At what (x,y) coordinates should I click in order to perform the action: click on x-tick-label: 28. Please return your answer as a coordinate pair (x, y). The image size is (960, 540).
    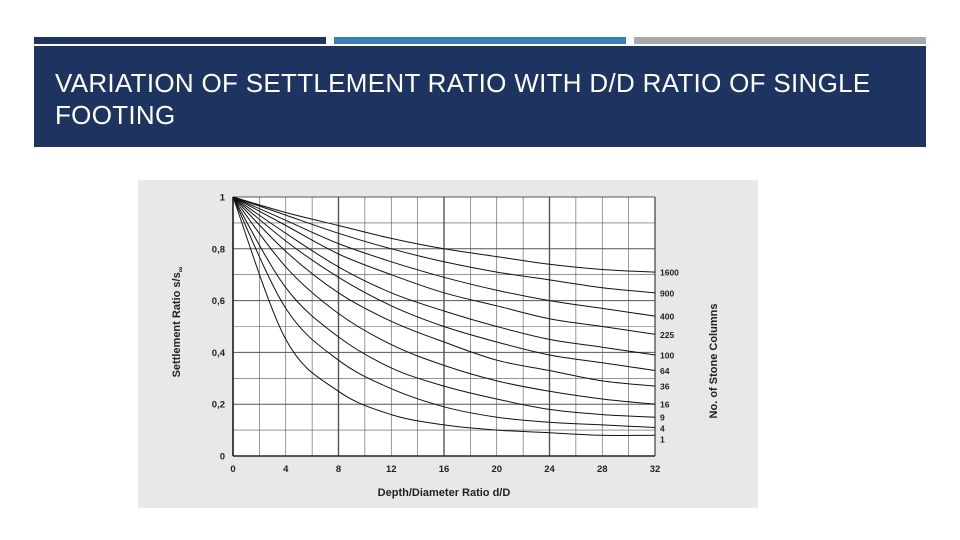
    Looking at the image, I should click on (602, 469).